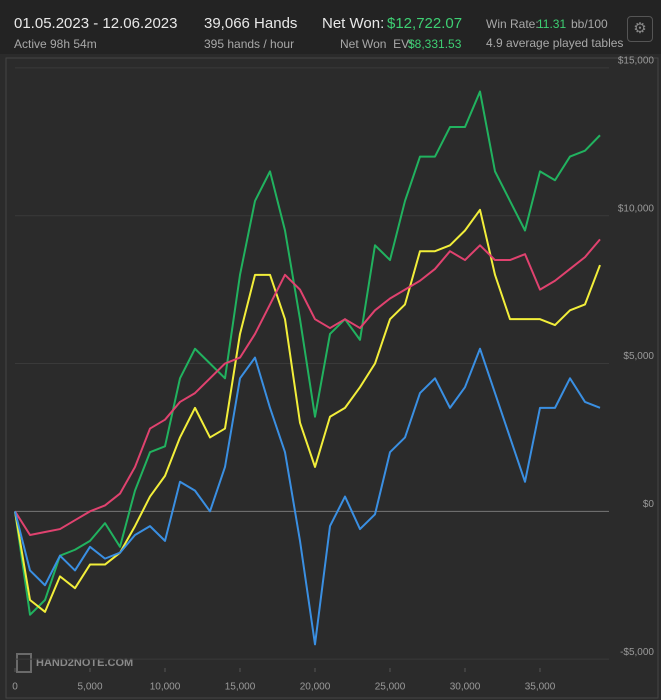  What do you see at coordinates (315, 687) in the screenshot?
I see `x-tick-label: 20,000` at bounding box center [315, 687].